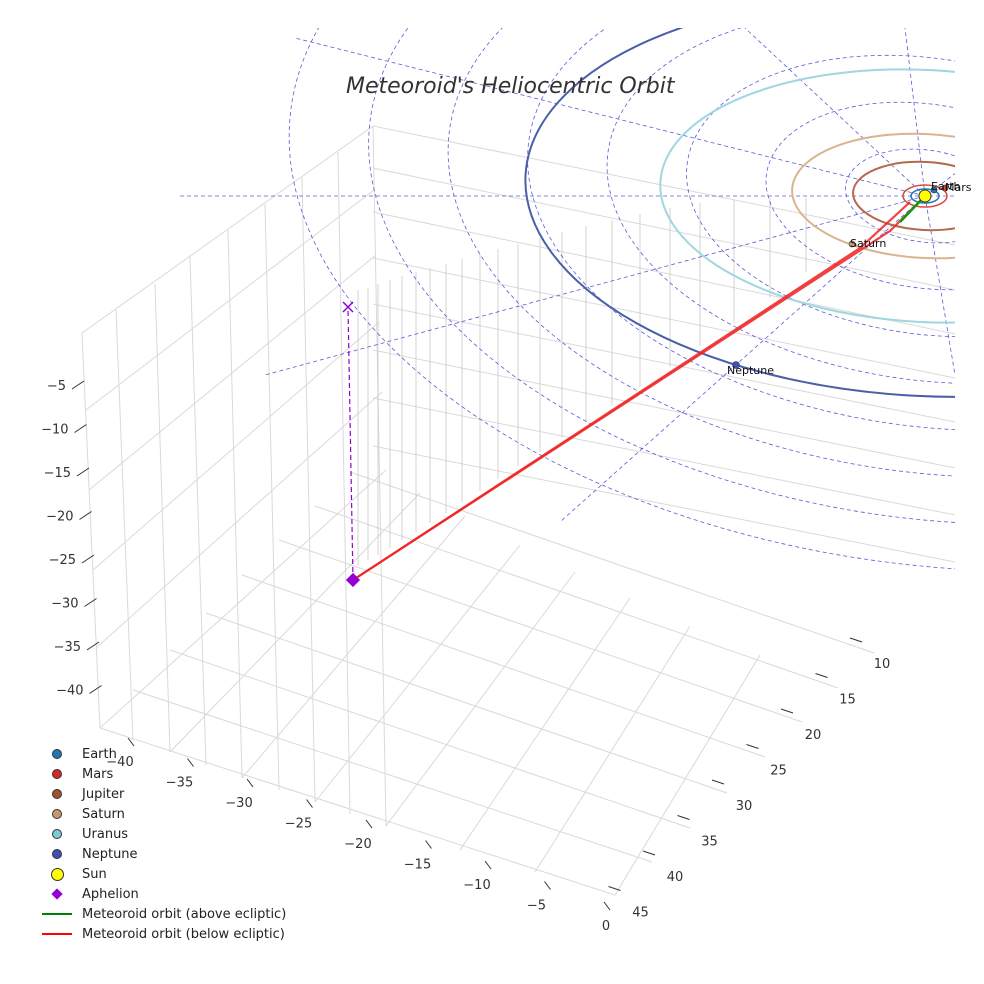 Image resolution: width=984 pixels, height=984 pixels. I want to click on mars-marker, so click(945, 188).